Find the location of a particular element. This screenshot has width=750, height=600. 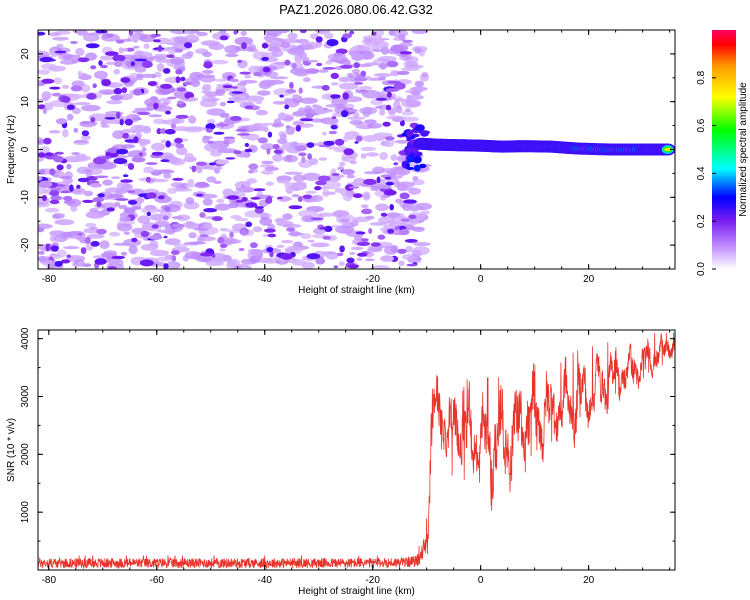

colorbar-tick-label: 0.4 is located at coordinates (701, 173).